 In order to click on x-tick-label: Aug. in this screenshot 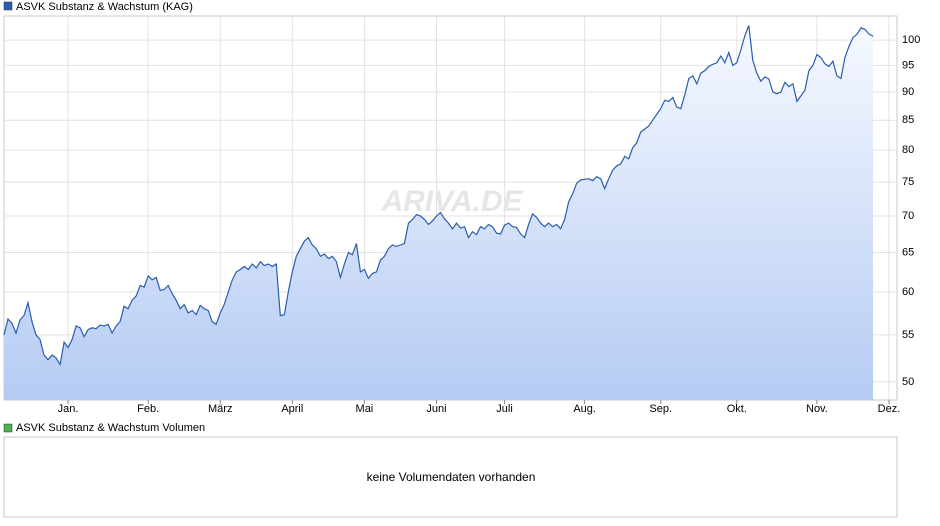, I will do `click(584, 409)`.